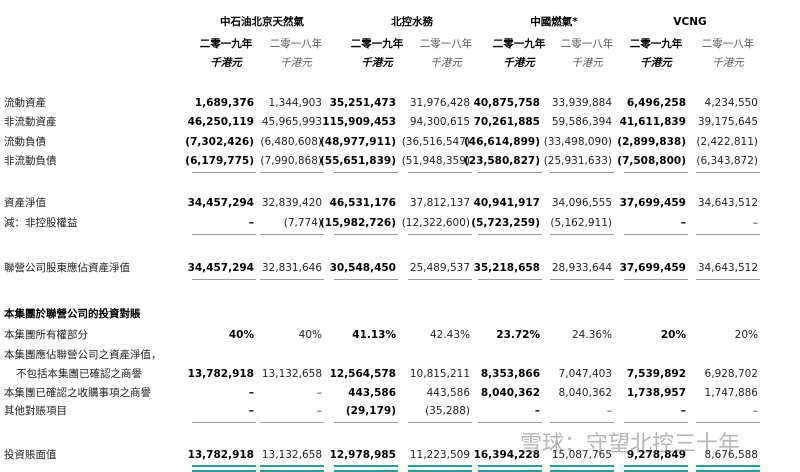  What do you see at coordinates (439, 374) in the screenshot?
I see `cell-value: 10,815,211` at bounding box center [439, 374].